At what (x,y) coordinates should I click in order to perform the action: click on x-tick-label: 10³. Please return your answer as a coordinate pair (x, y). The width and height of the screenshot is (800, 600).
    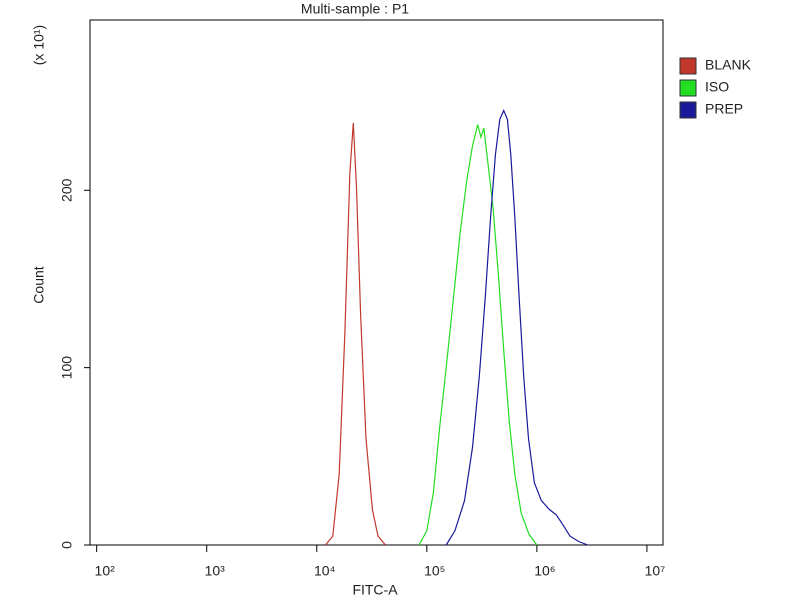
    Looking at the image, I should click on (215, 571).